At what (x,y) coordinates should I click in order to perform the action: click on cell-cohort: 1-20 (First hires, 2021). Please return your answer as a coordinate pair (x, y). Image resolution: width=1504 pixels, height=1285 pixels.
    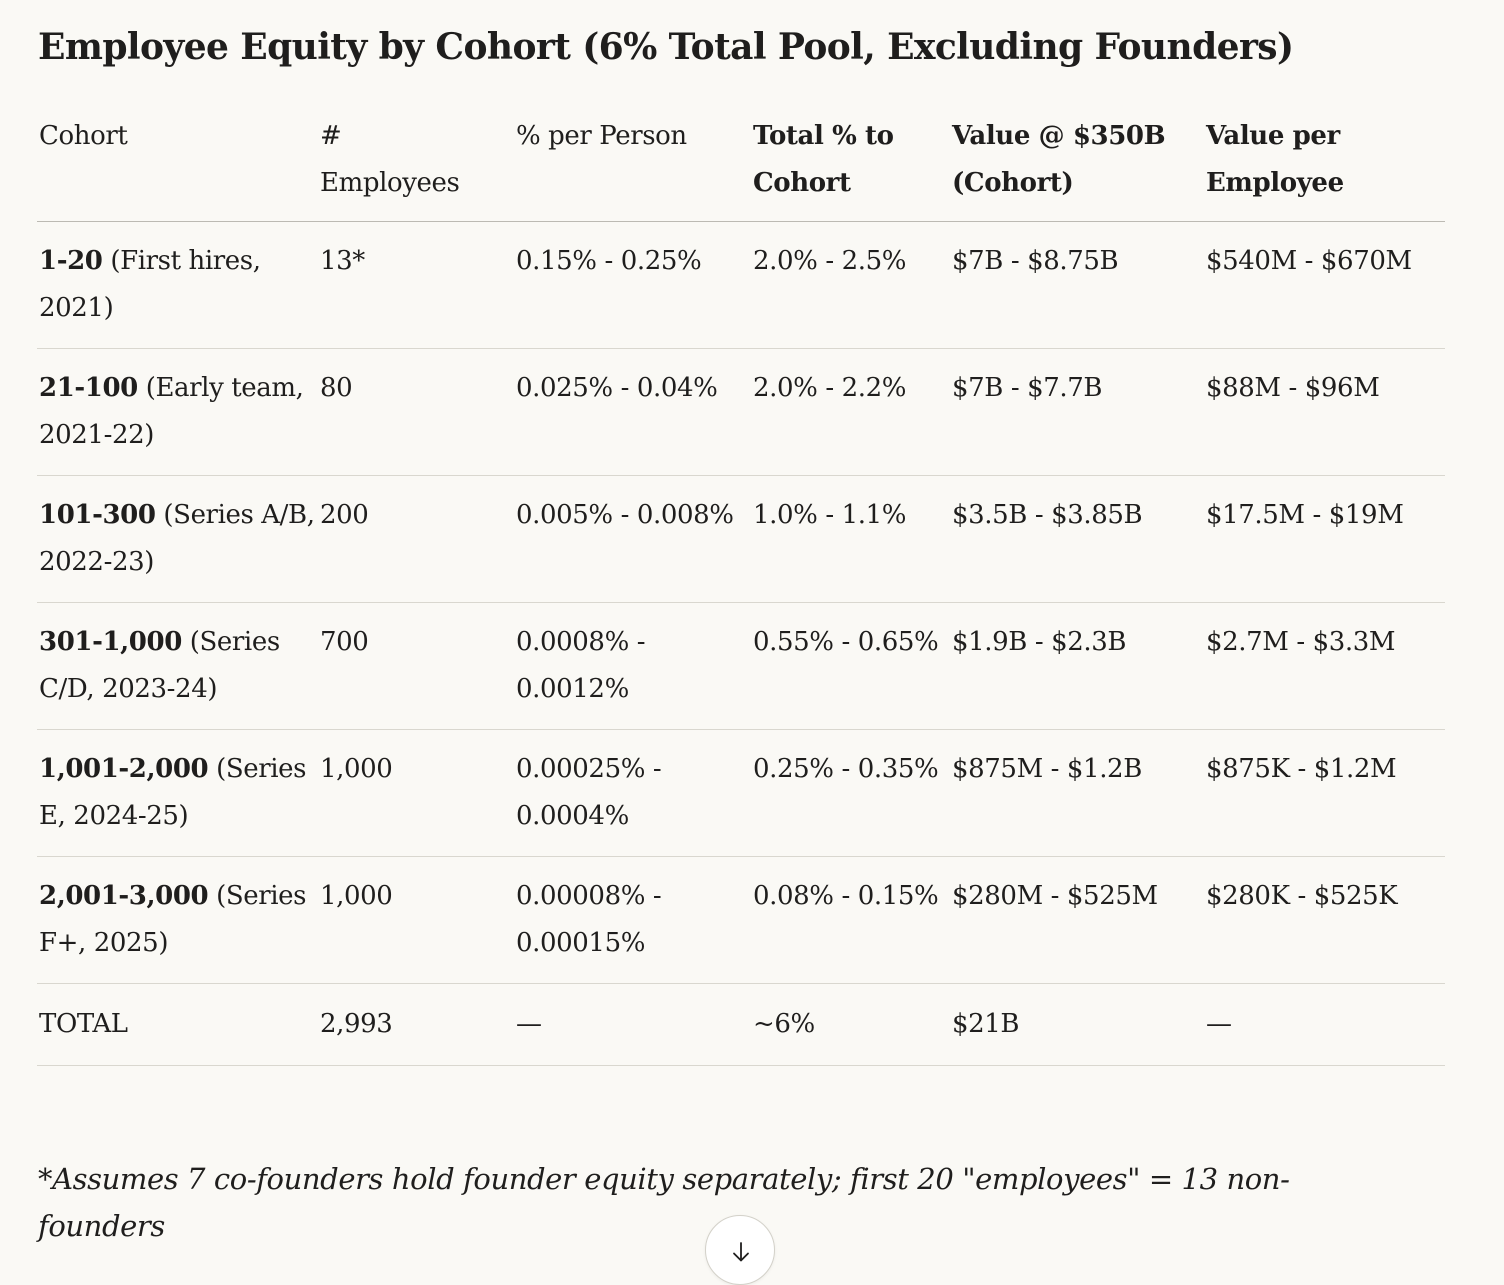
    Looking at the image, I should click on (177, 285).